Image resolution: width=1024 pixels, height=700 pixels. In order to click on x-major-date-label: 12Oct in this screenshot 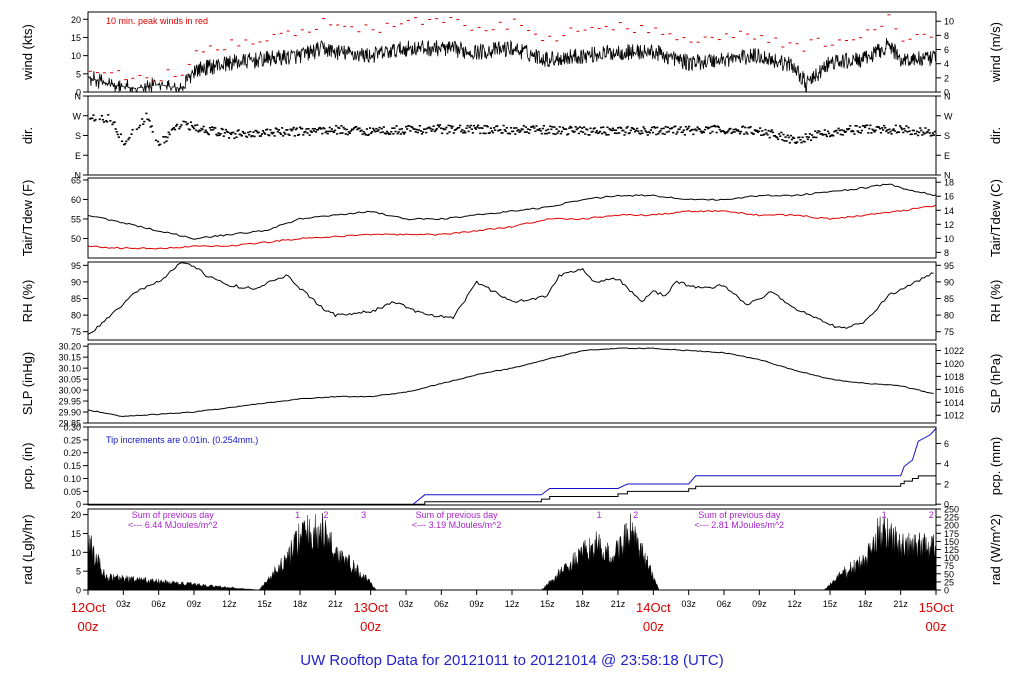, I will do `click(88, 607)`.